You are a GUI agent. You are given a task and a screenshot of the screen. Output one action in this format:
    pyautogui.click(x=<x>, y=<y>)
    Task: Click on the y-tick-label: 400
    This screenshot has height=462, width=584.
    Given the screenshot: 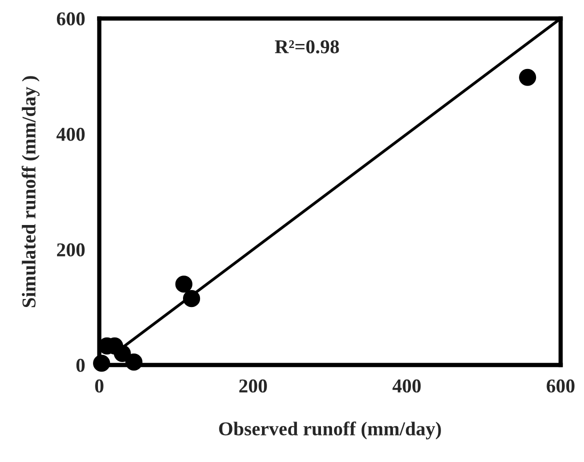 What is the action you would take?
    pyautogui.click(x=70, y=134)
    